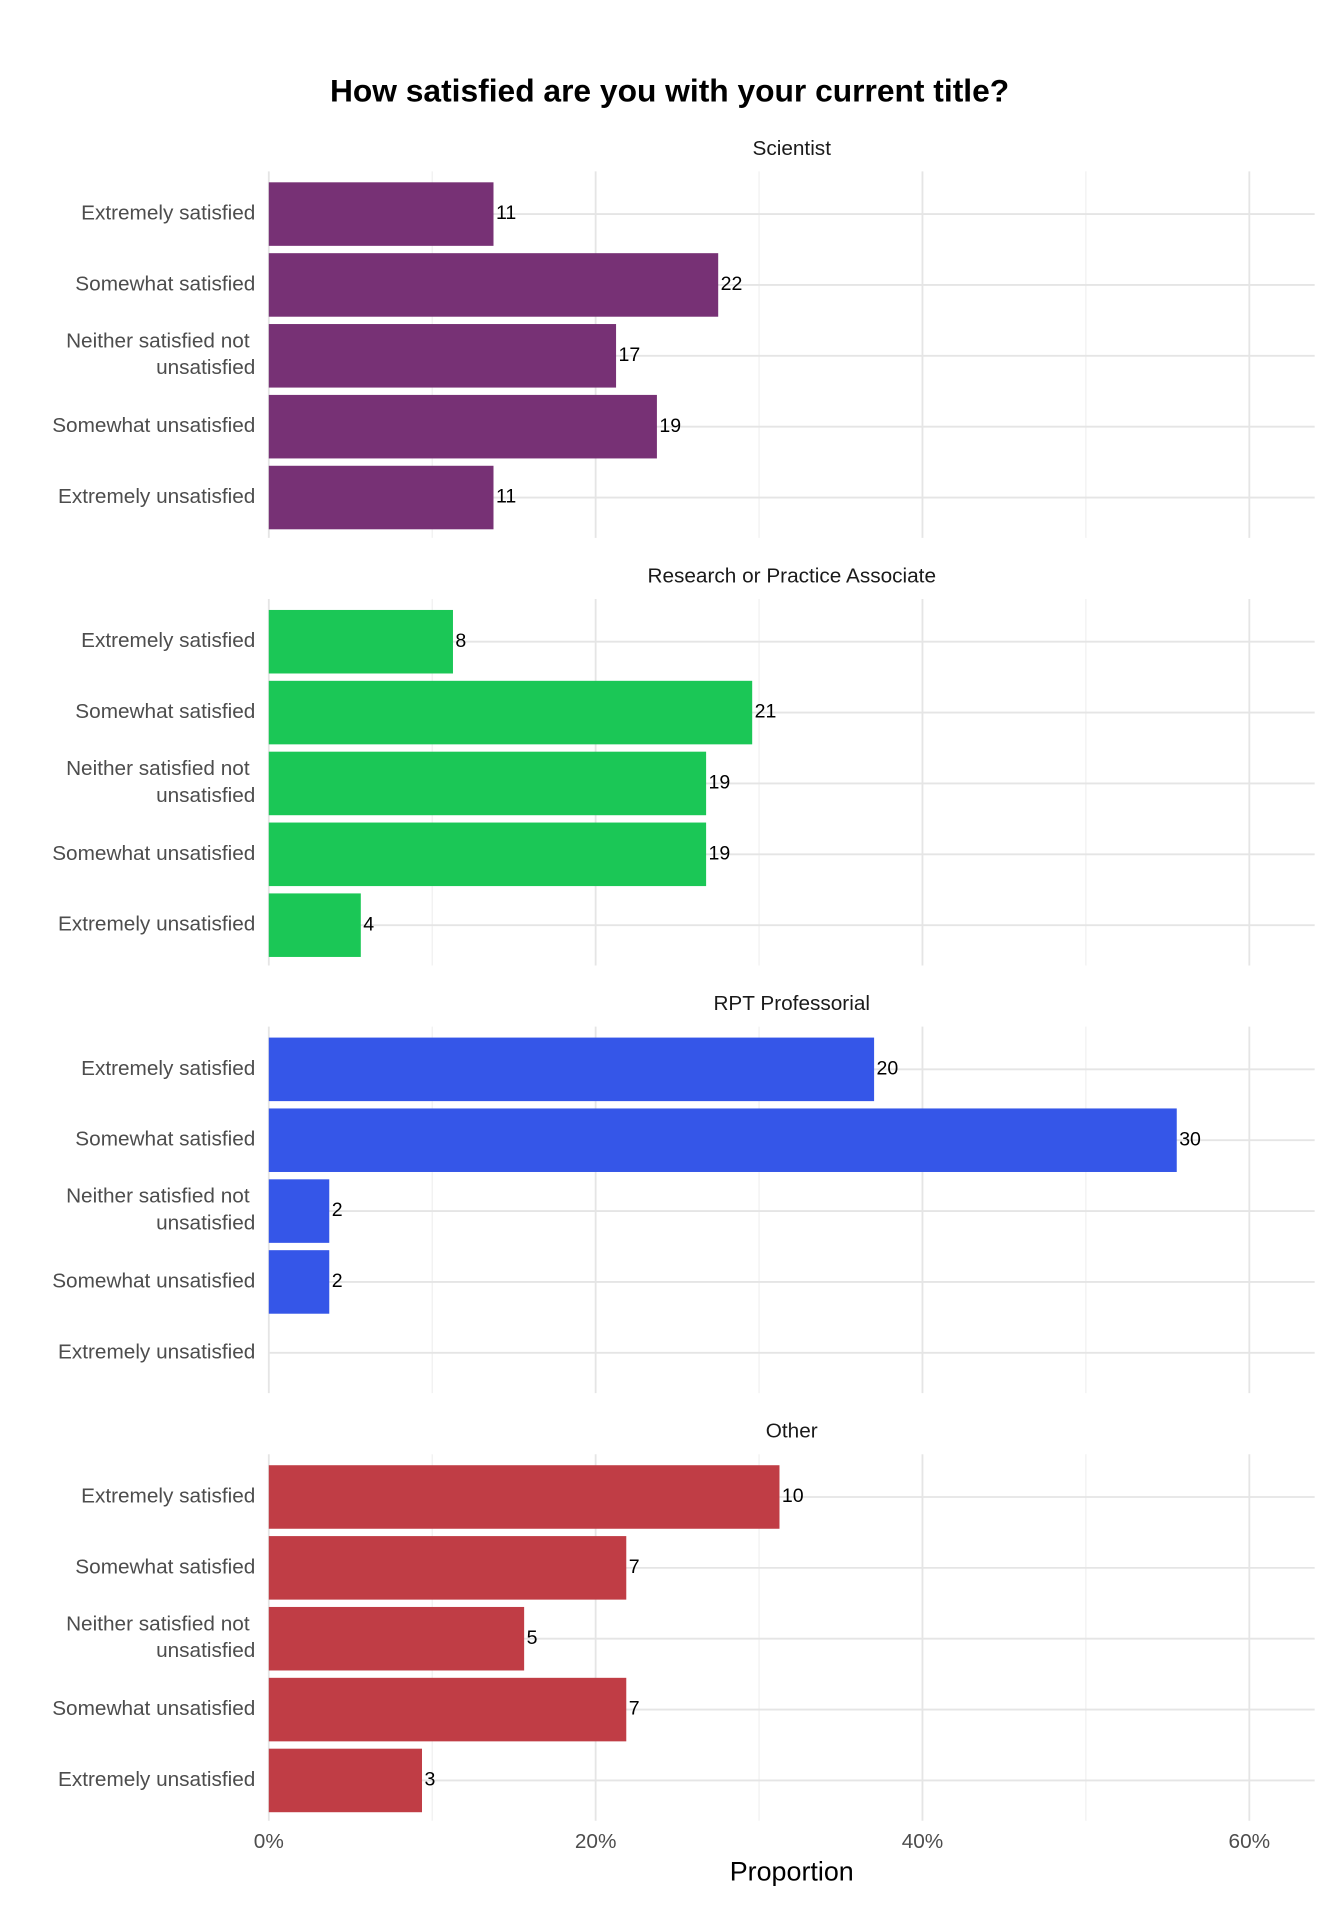  What do you see at coordinates (1250, 1841) in the screenshot?
I see `x-tick-label: 60%` at bounding box center [1250, 1841].